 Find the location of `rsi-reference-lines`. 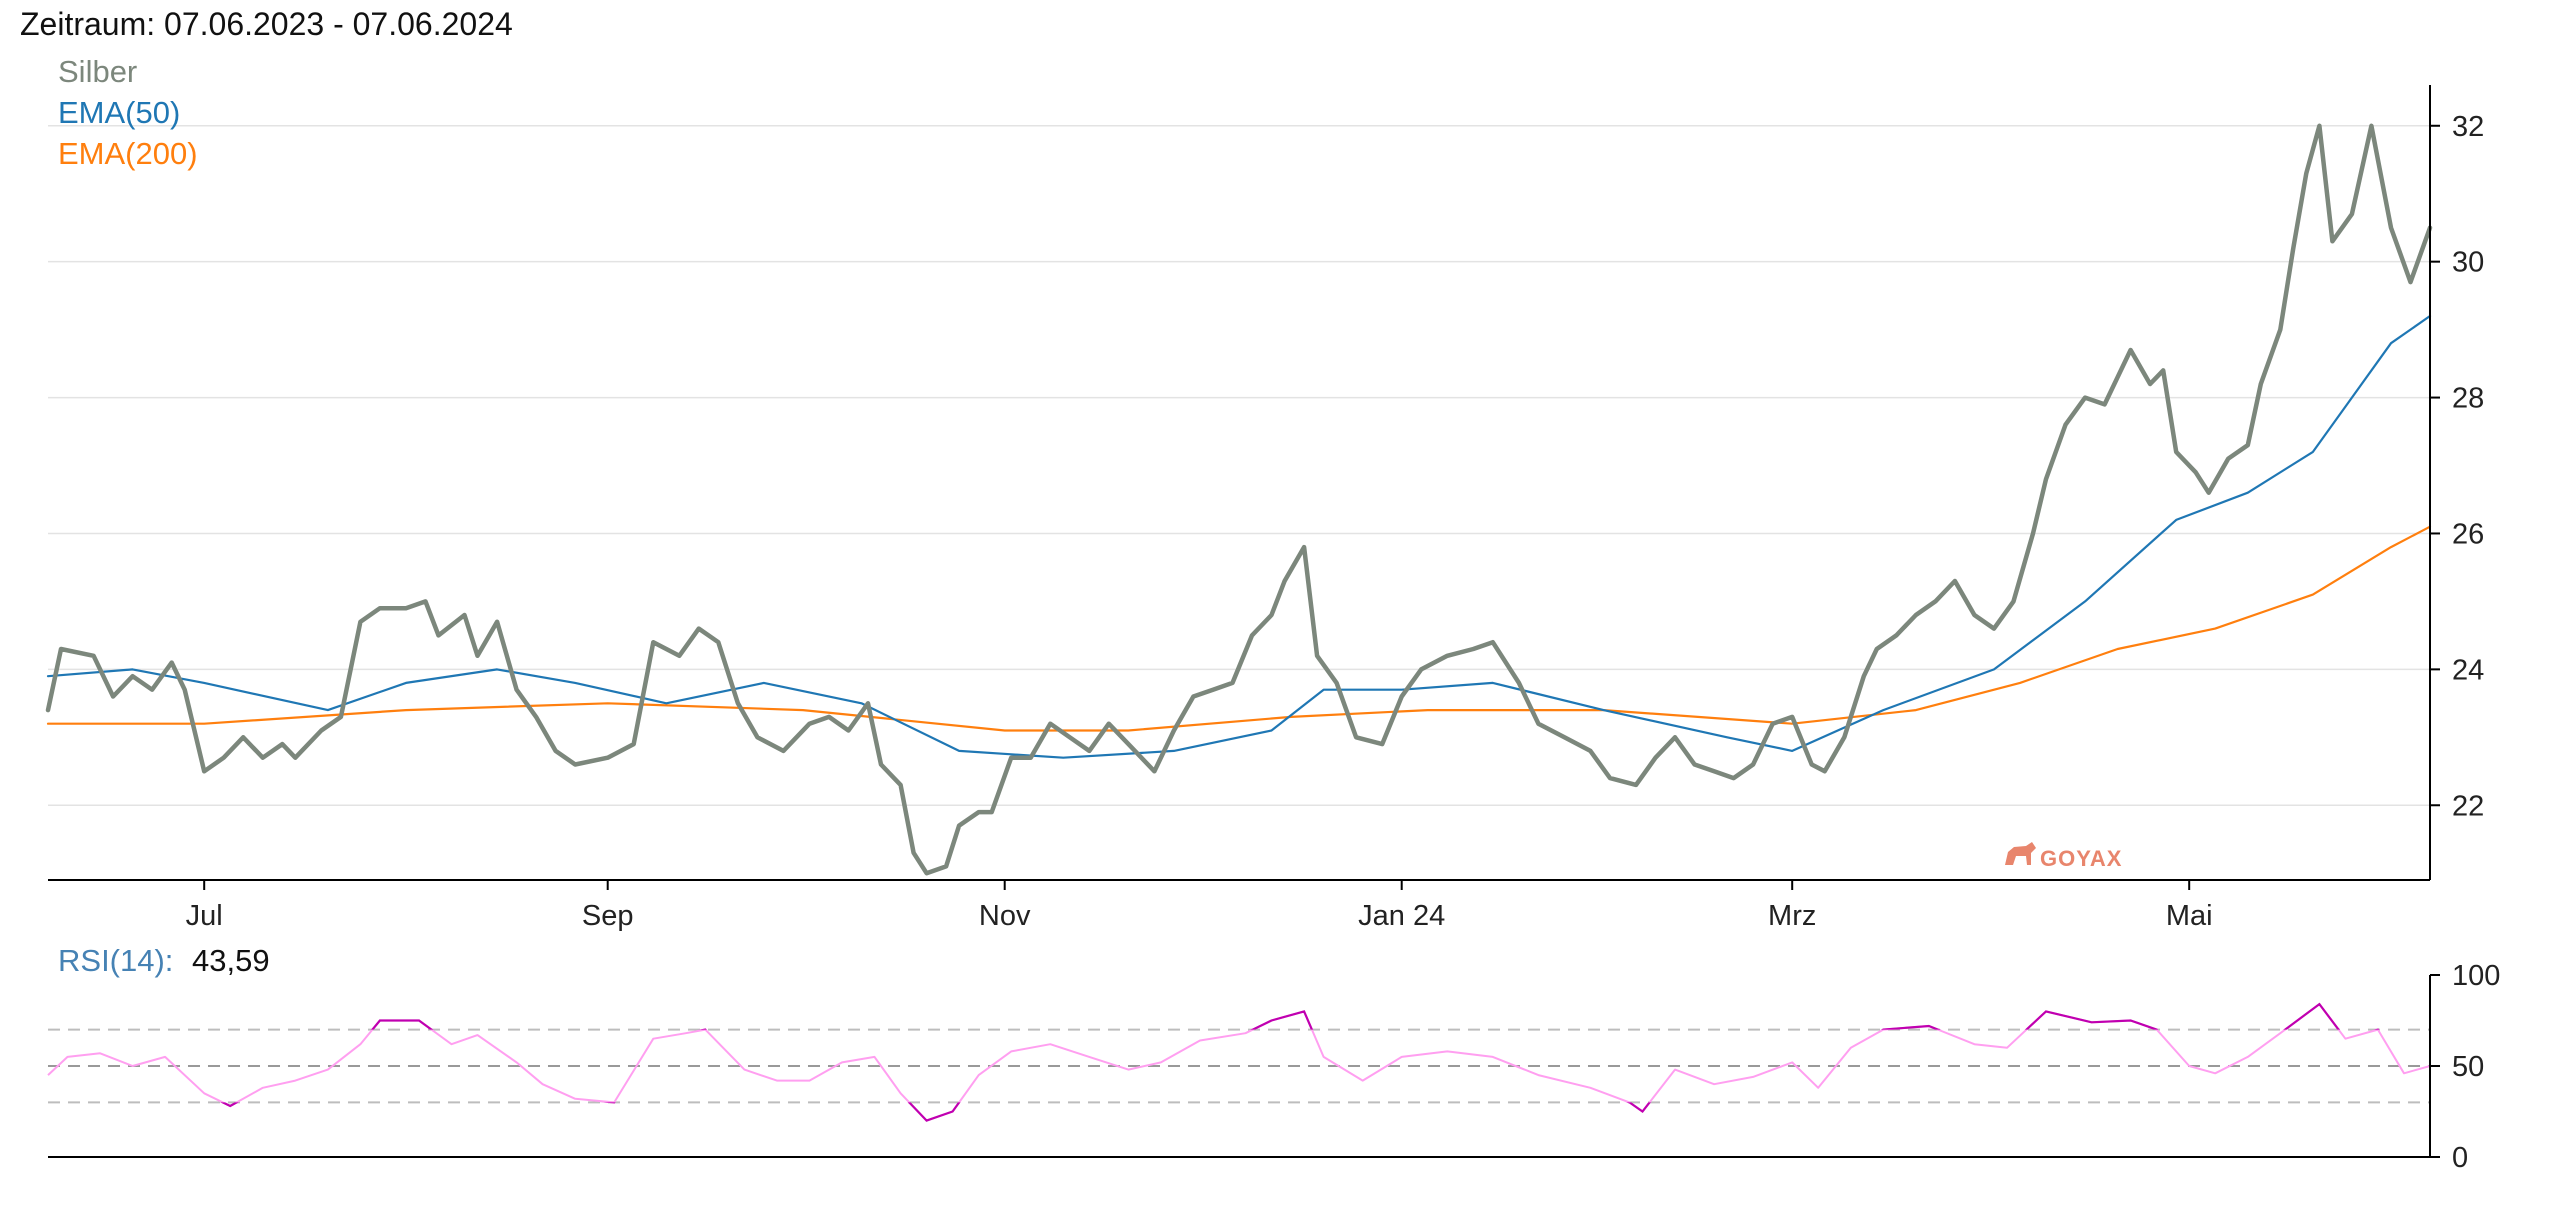

rsi-reference-lines is located at coordinates (1239, 1066).